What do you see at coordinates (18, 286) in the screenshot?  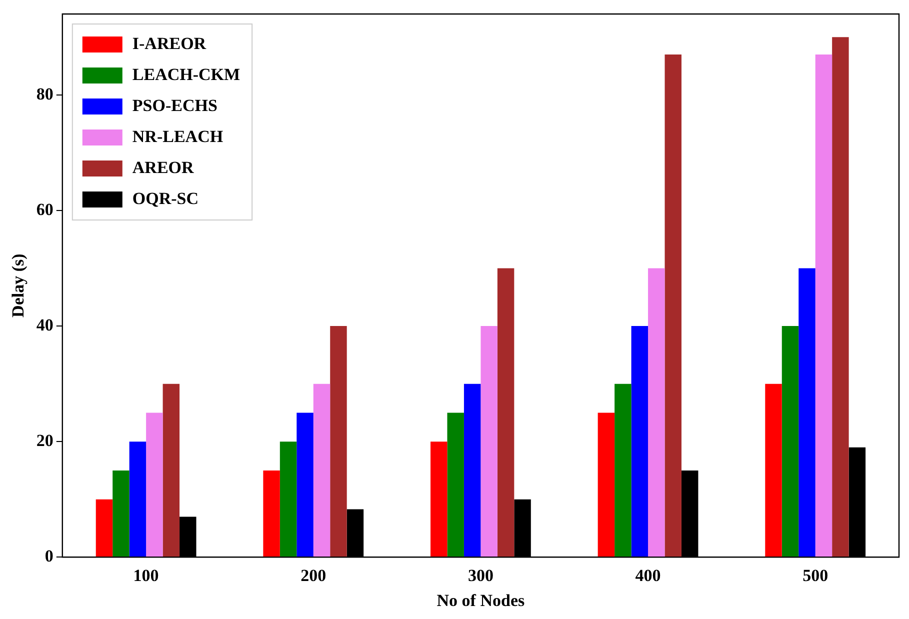 I see `y-axis-title: Delay (s)` at bounding box center [18, 286].